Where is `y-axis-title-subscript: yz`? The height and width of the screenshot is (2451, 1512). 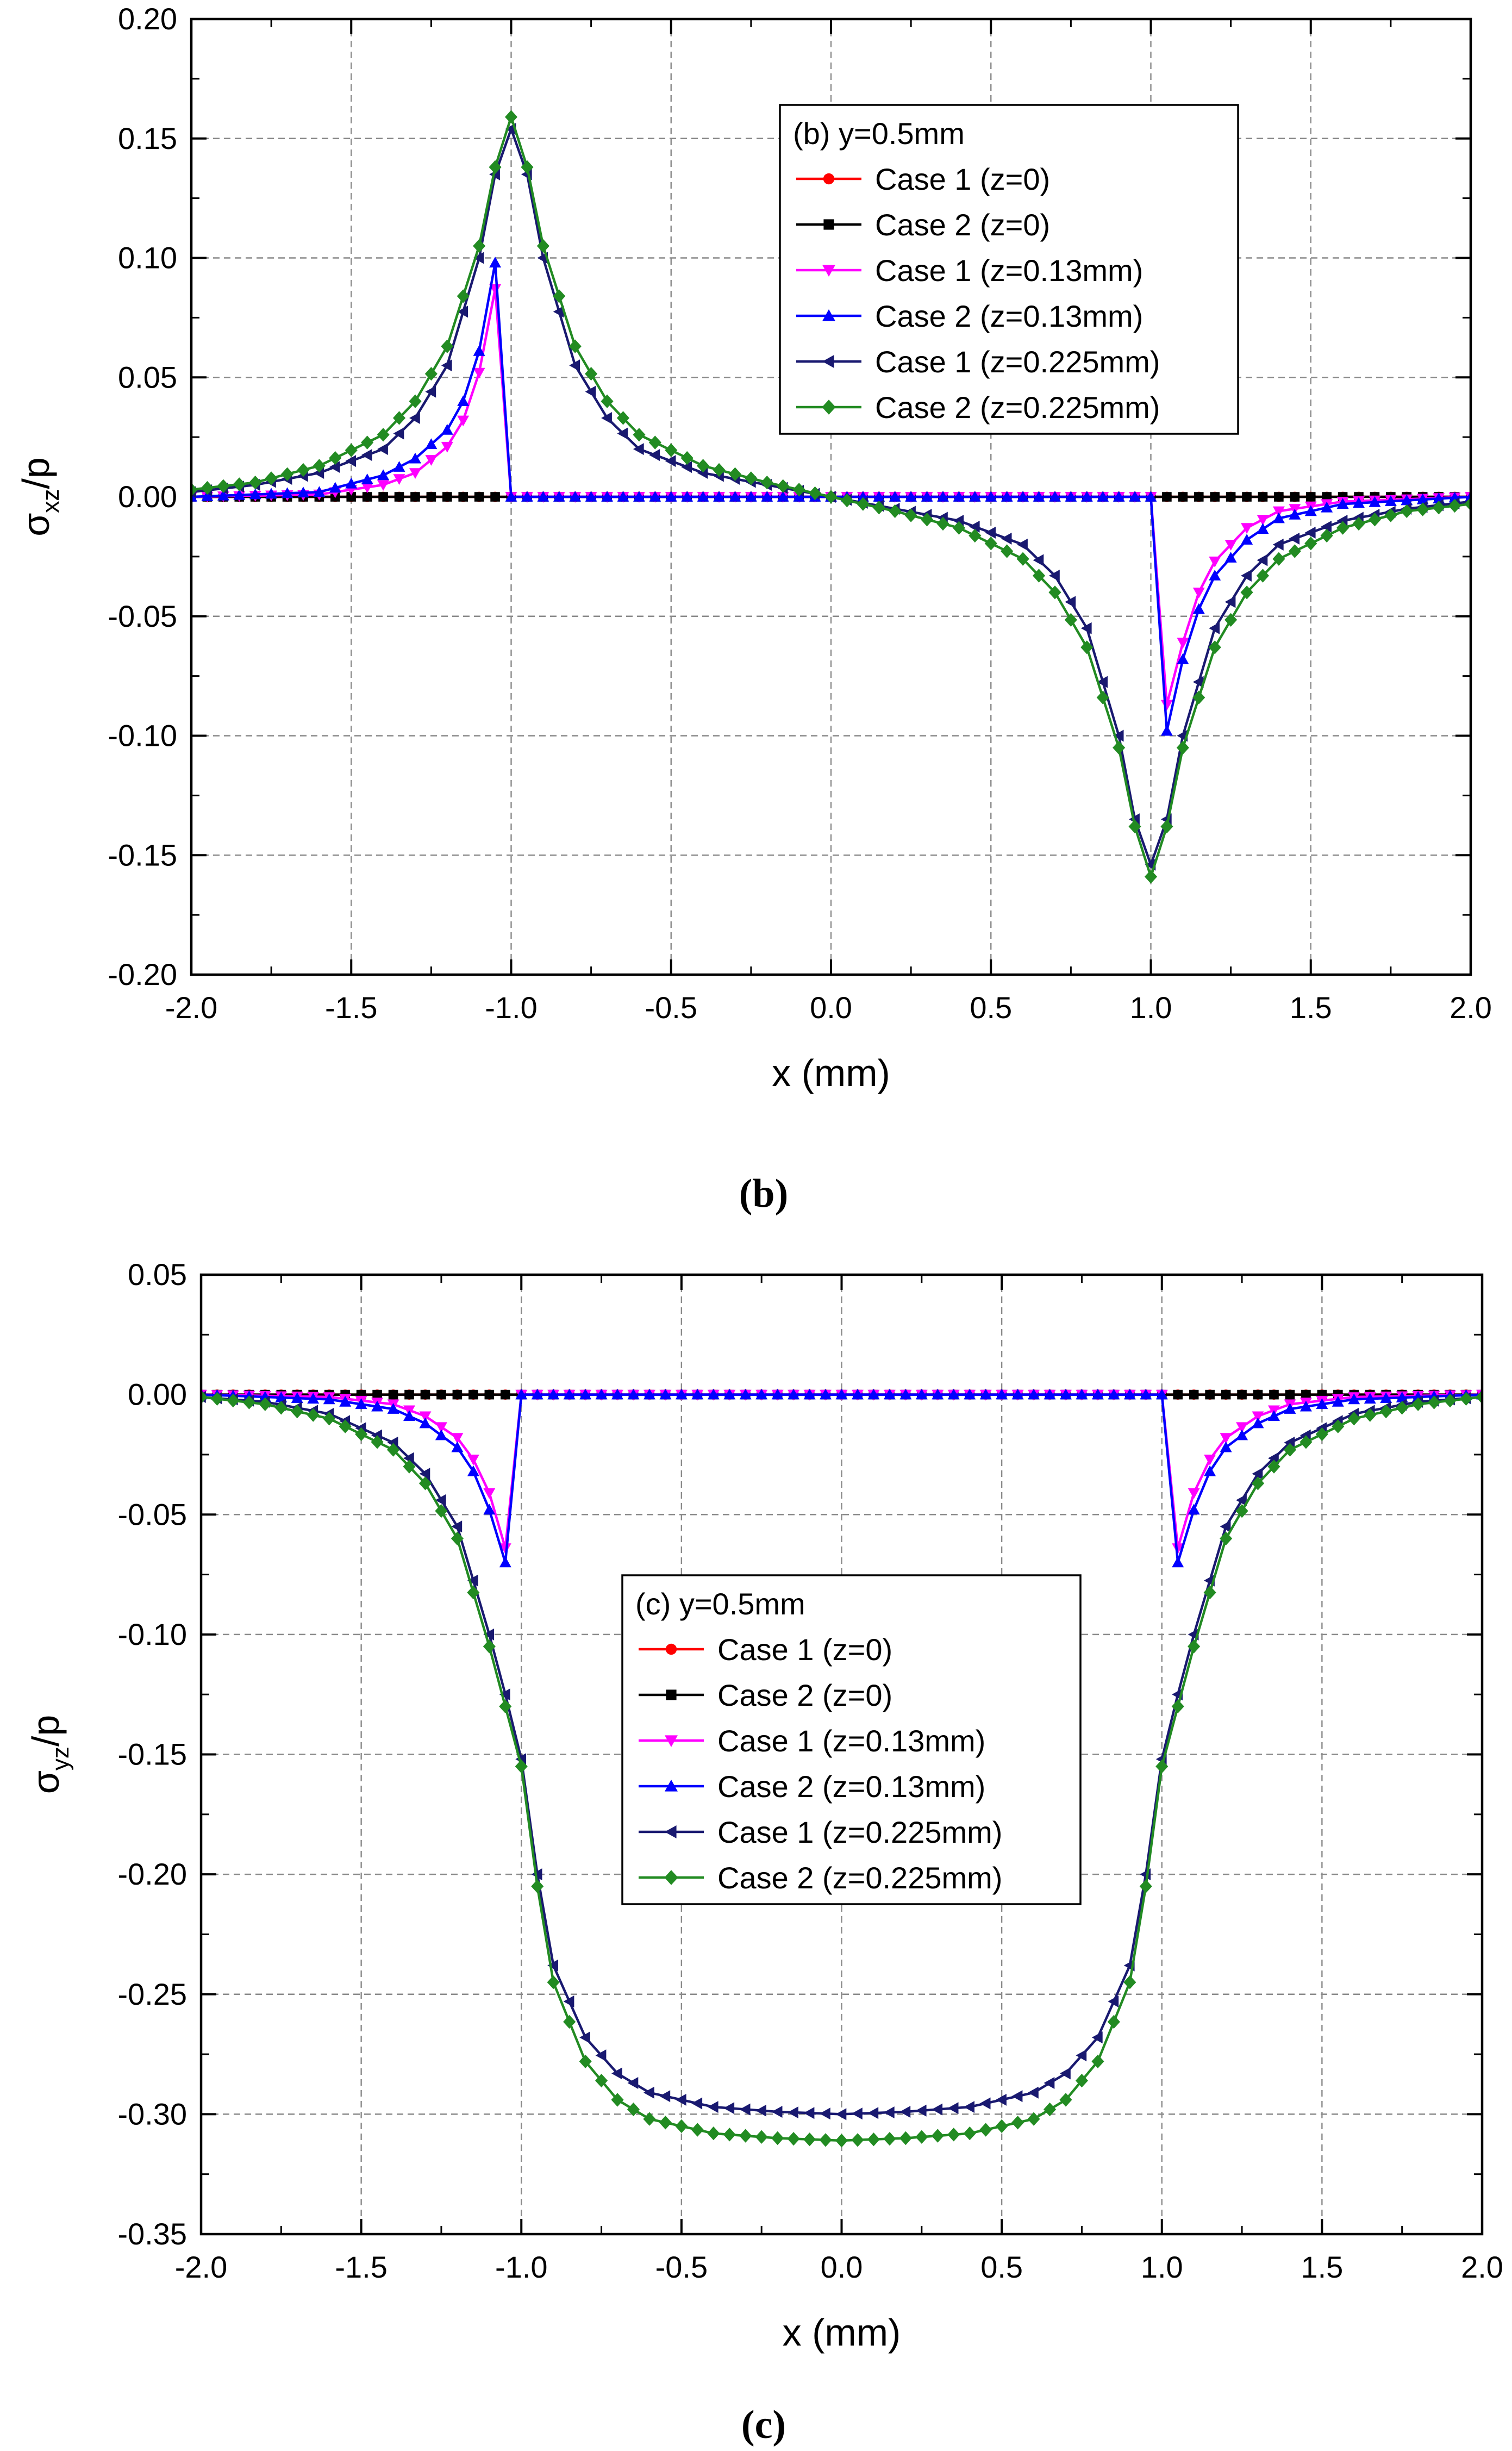
y-axis-title-subscript: yz is located at coordinates (60, 1759).